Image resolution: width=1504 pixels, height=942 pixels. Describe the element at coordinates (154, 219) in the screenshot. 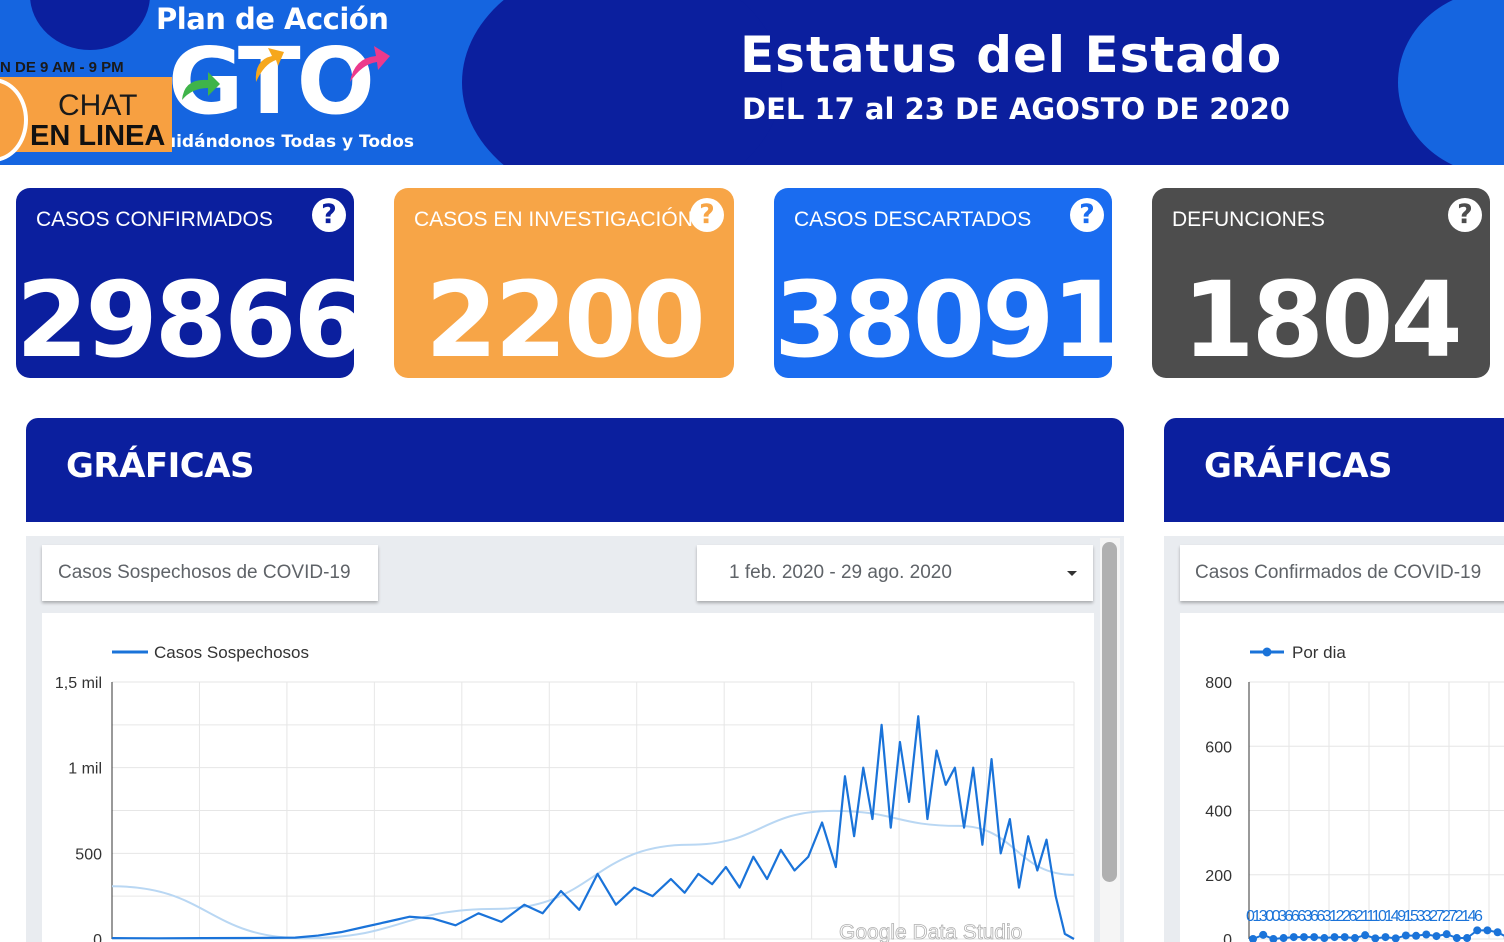

I see `card-label: CASOS CONFIRMADOS` at that location.